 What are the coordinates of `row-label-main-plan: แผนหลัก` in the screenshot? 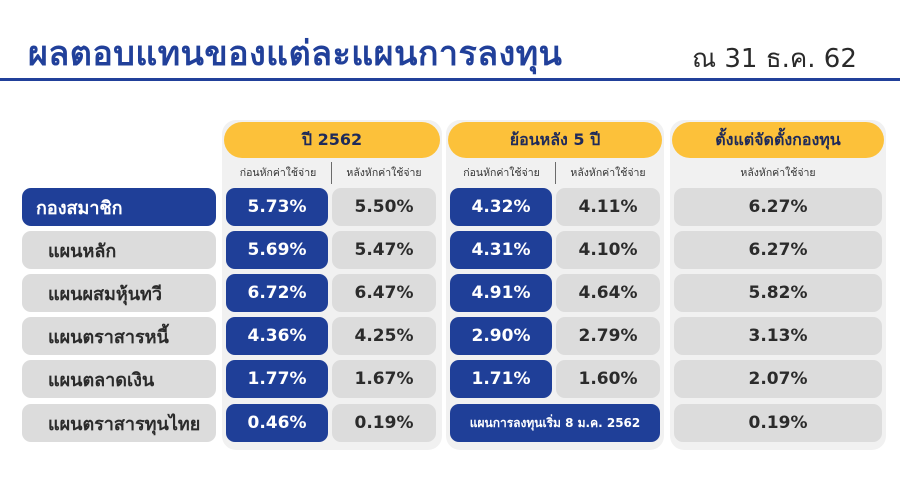 It's located at (119, 250).